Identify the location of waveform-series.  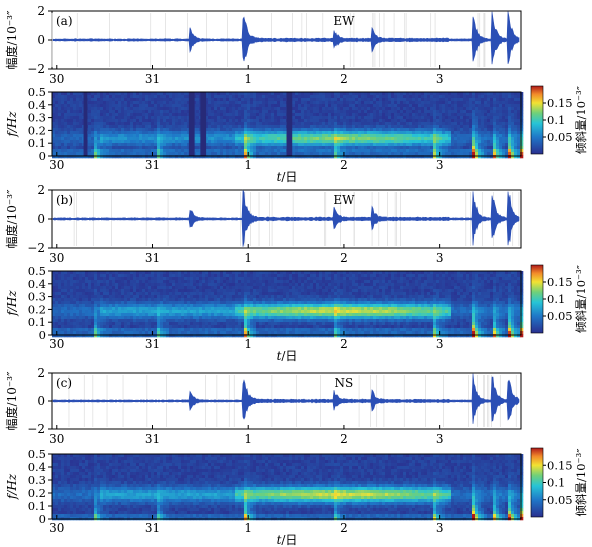
(286, 38).